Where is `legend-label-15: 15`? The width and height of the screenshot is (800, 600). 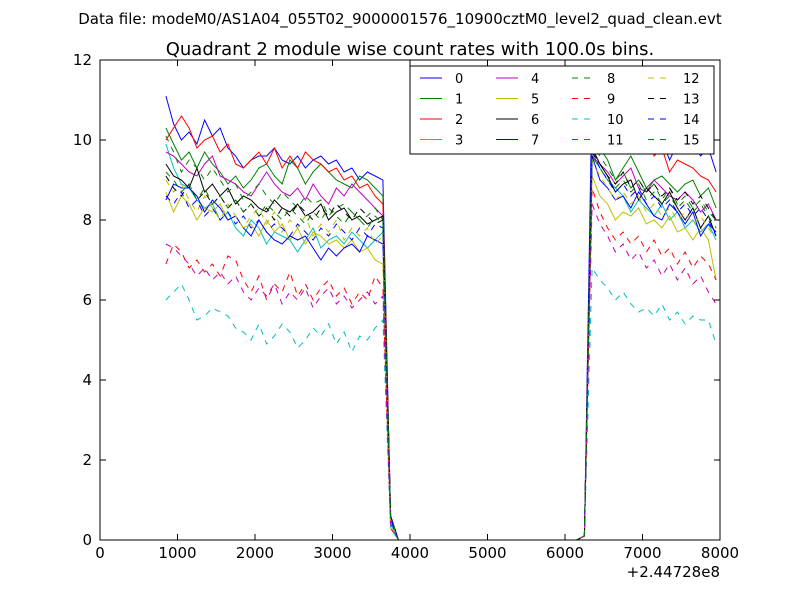 legend-label-15: 15 is located at coordinates (691, 141).